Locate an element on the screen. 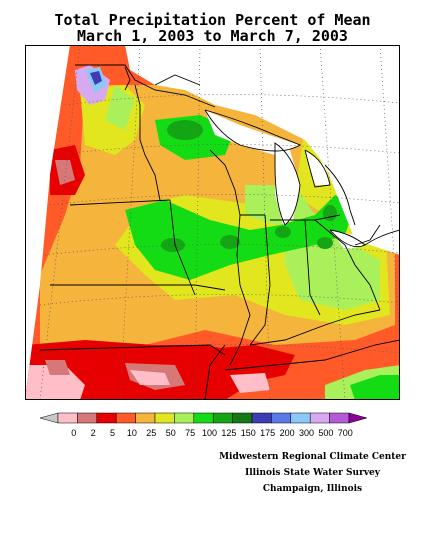 The image size is (425, 550). credit-line-2: Illinois State Water Survey is located at coordinates (312, 473).